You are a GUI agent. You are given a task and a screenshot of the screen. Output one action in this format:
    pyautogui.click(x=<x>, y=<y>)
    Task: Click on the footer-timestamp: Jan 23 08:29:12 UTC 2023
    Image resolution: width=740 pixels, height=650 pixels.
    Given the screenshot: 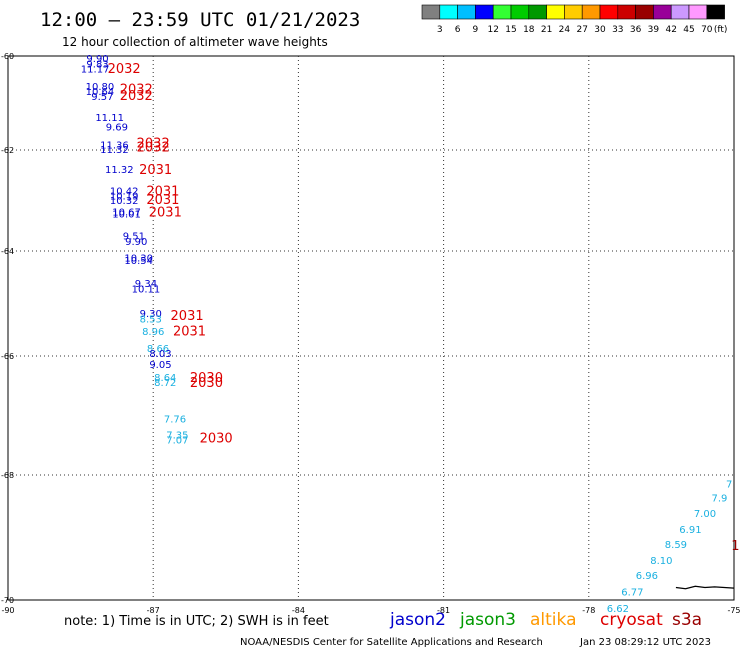 What is the action you would take?
    pyautogui.click(x=645, y=642)
    